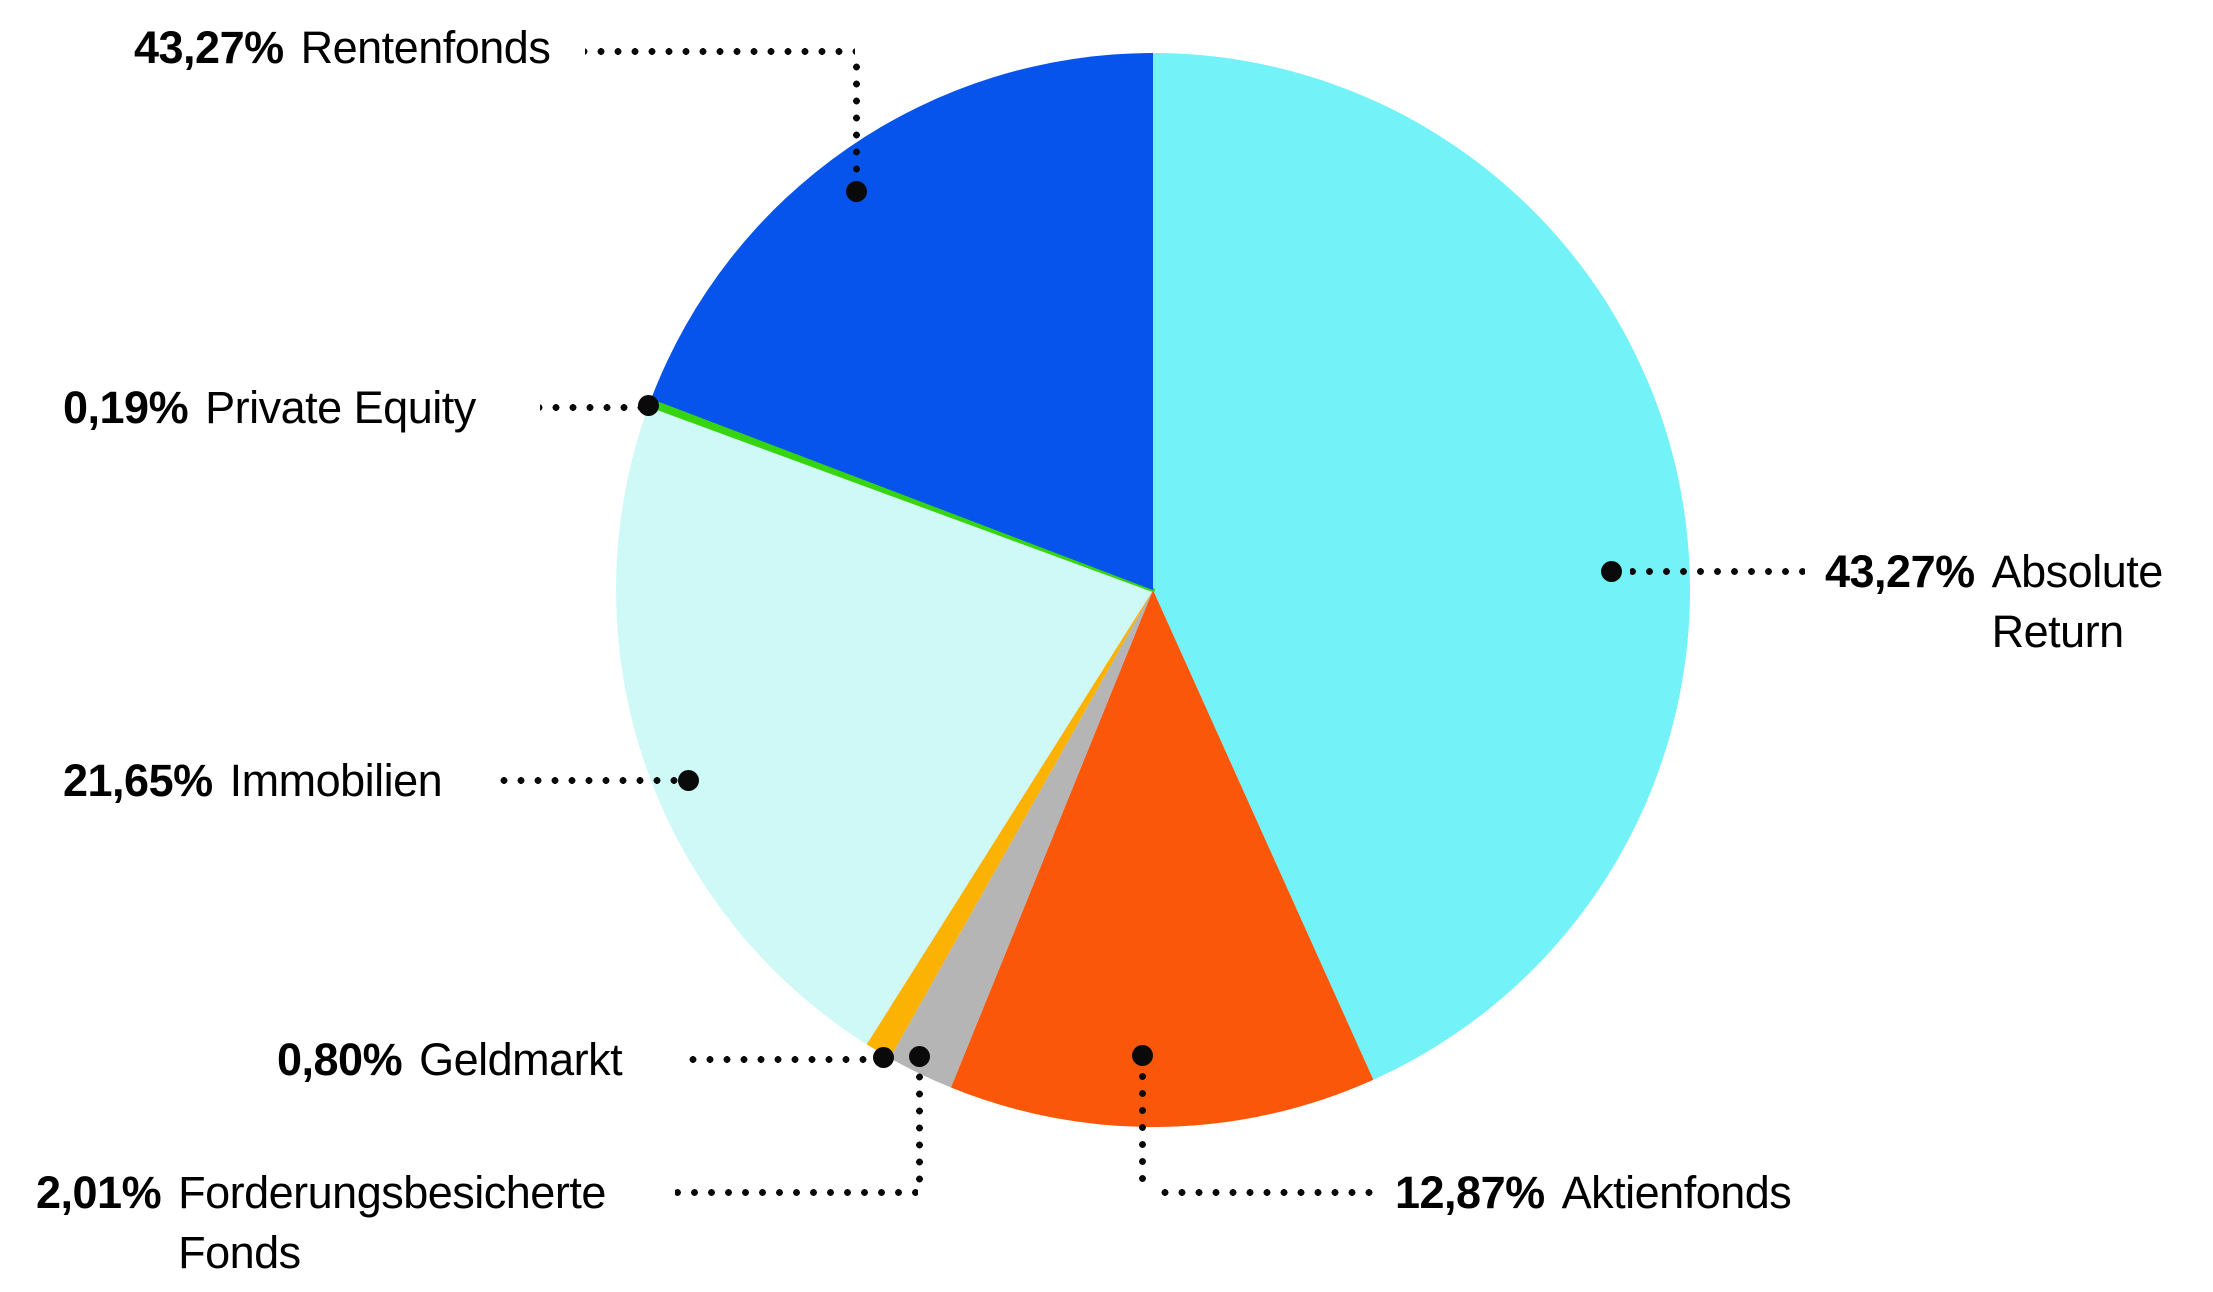  What do you see at coordinates (1162, 858) in the screenshot?
I see `pie-slice-aktienfonds` at bounding box center [1162, 858].